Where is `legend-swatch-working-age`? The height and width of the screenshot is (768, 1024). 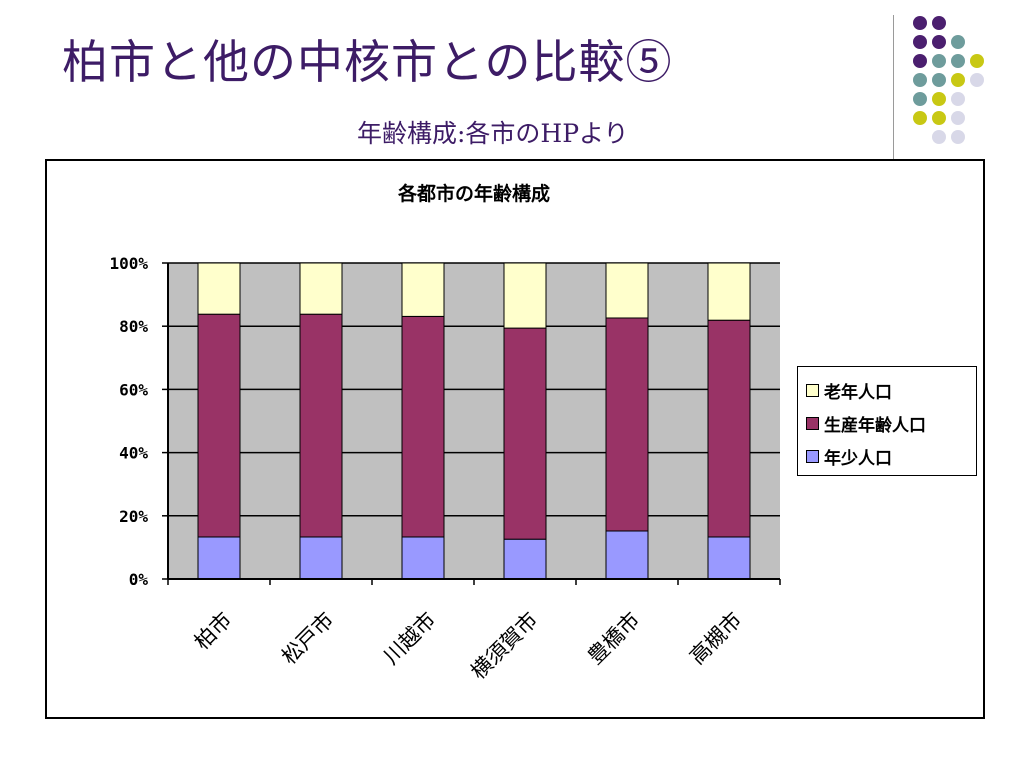 legend-swatch-working-age is located at coordinates (812, 423).